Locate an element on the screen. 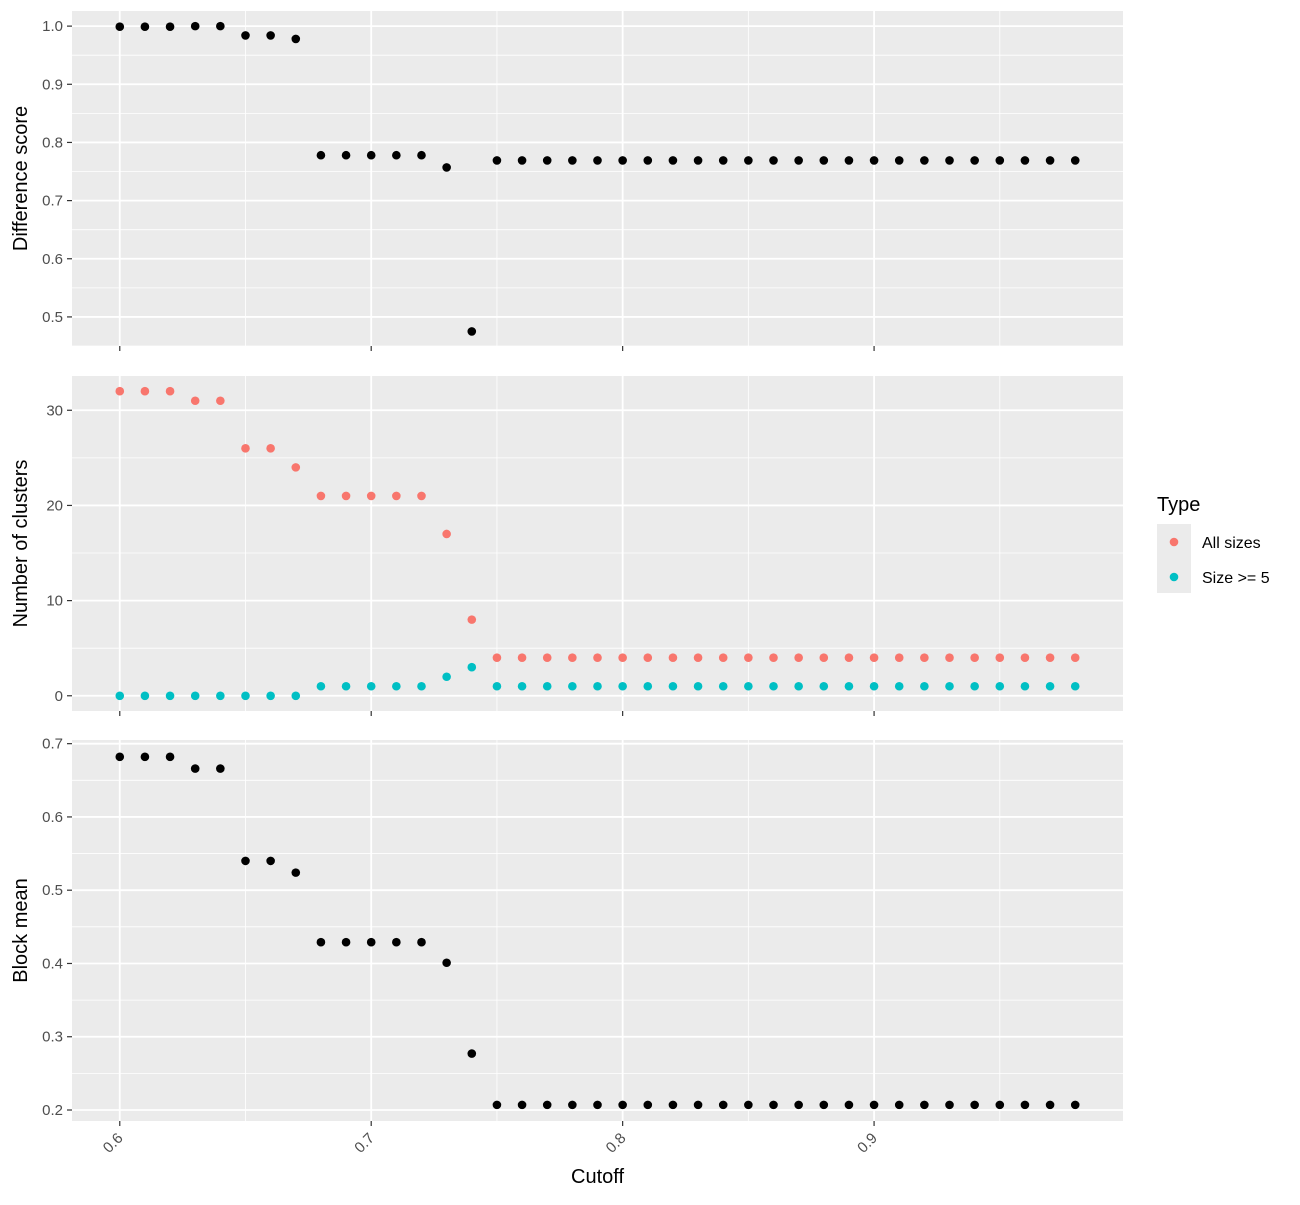 This screenshot has height=1205, width=1300. legend-key-background is located at coordinates (1174, 558).